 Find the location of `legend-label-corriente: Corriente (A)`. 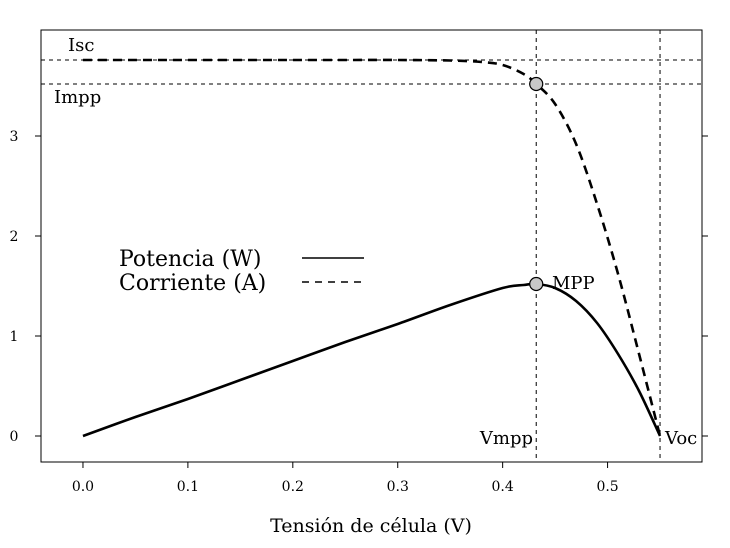

legend-label-corriente: Corriente (A) is located at coordinates (192, 283).